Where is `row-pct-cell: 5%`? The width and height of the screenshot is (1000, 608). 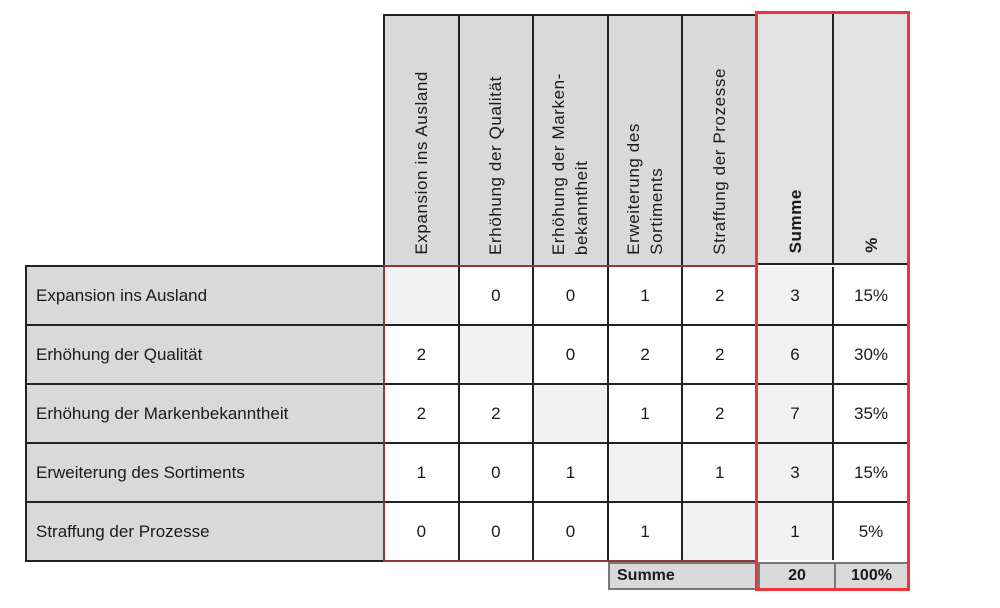 row-pct-cell: 5% is located at coordinates (871, 531).